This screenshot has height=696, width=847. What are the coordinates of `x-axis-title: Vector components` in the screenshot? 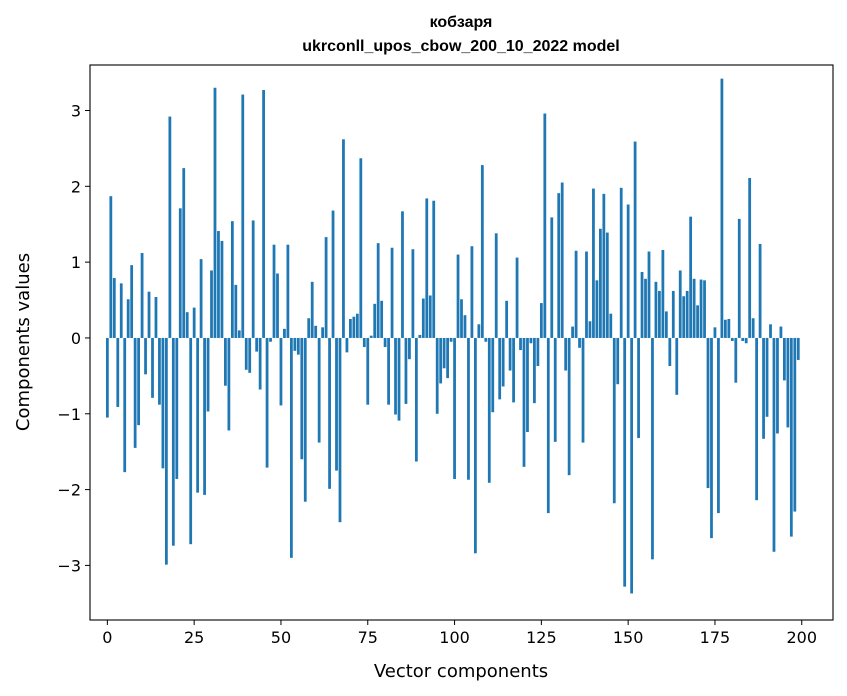 It's located at (461, 671).